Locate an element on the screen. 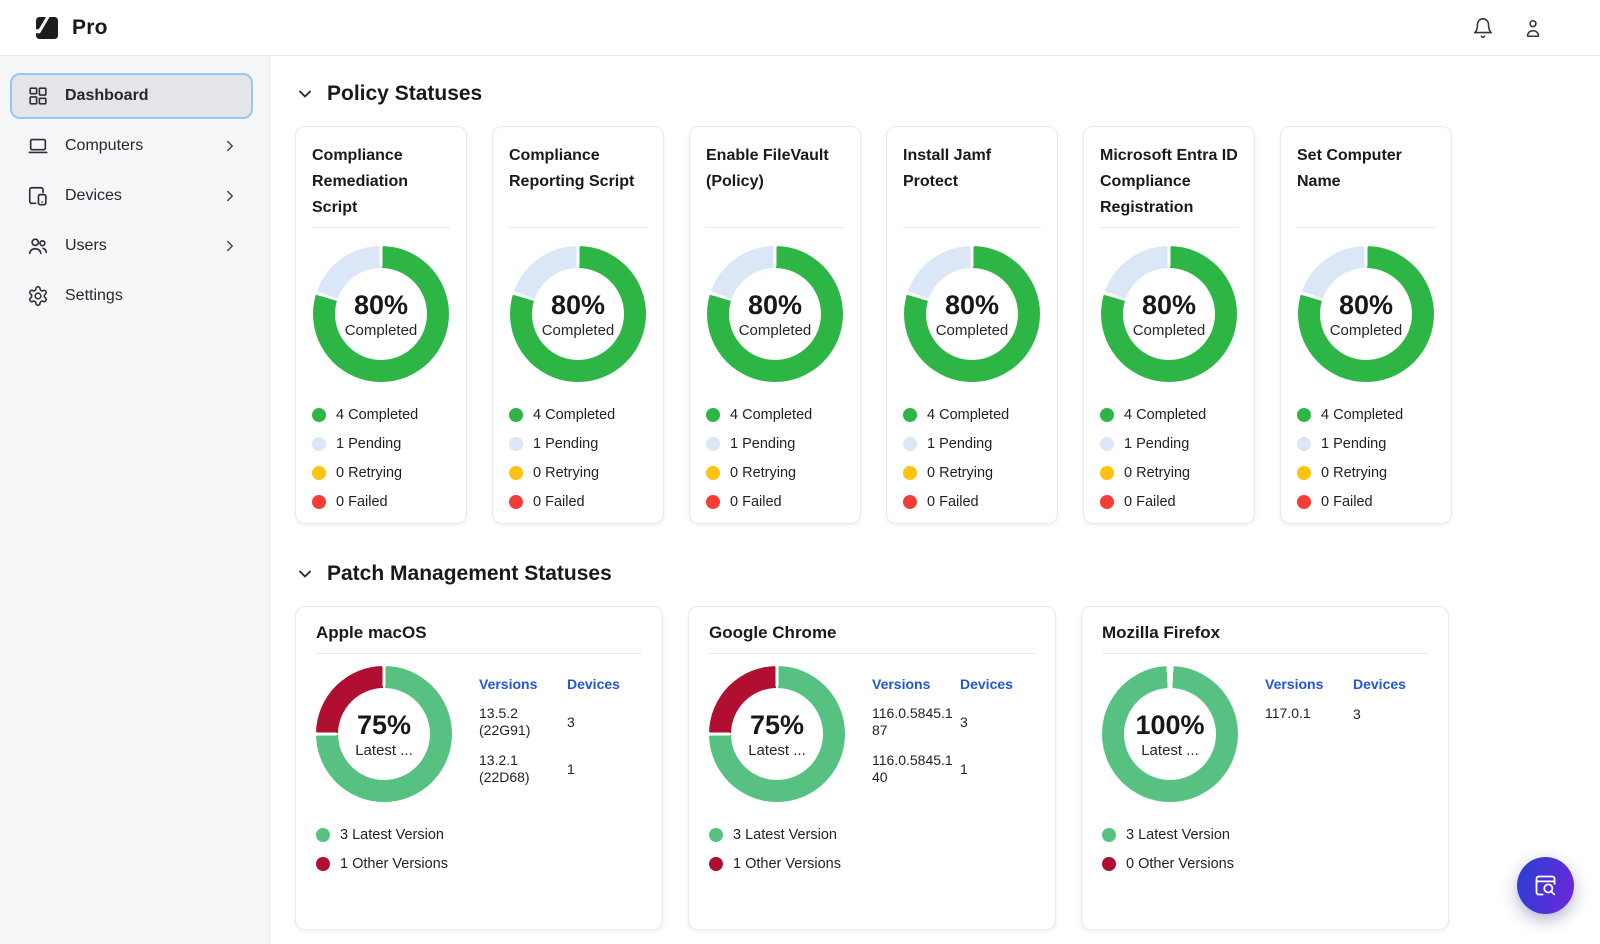  account-button is located at coordinates (1533, 28).